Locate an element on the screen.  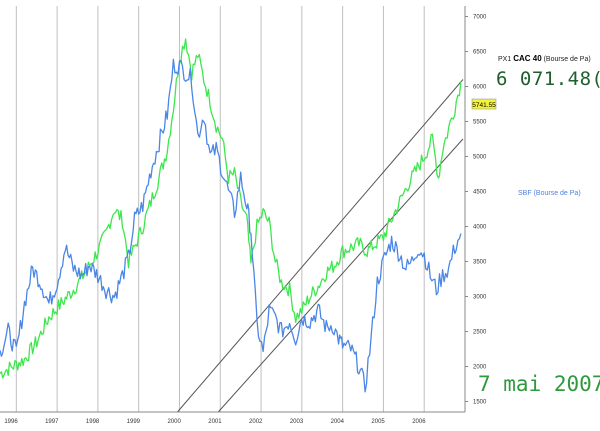
y-tick-label: 5000 is located at coordinates (480, 158).